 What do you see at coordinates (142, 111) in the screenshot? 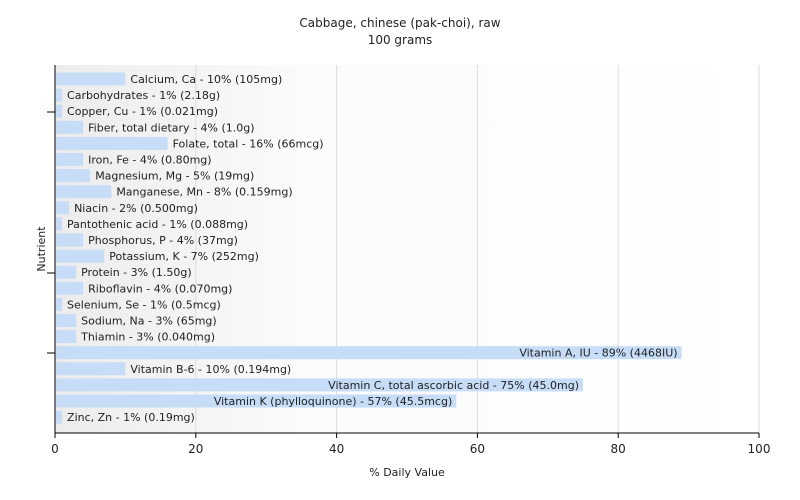
I see `bar-label: Copper, Cu - 1% (0.021mg)` at bounding box center [142, 111].